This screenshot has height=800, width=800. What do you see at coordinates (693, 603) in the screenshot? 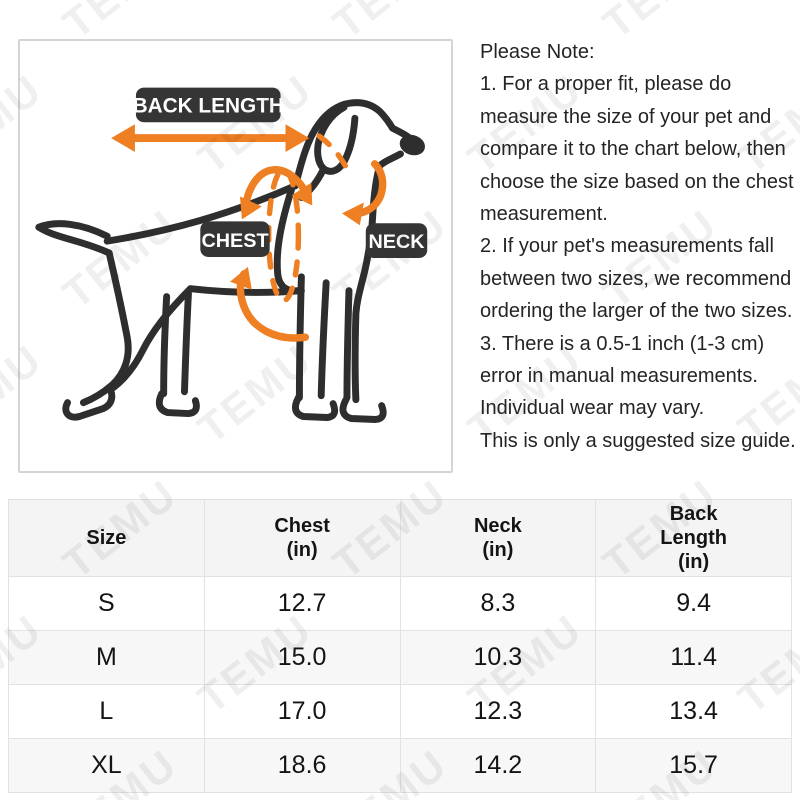
I see `cell-back-length: 9.4` at bounding box center [693, 603].